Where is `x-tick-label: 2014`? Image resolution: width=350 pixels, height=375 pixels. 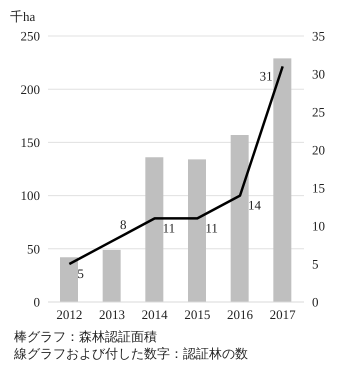
x-tick-label: 2014 is located at coordinates (155, 314).